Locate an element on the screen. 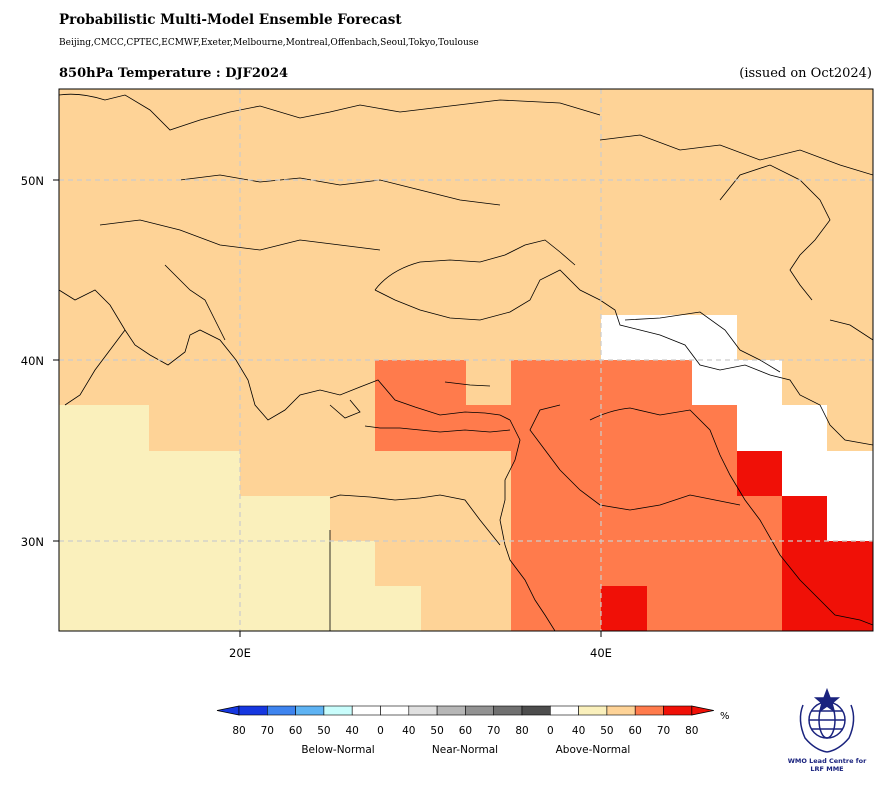 This screenshot has height=804, width=887. issued-date: (issued on Oct2024) is located at coordinates (805, 73).